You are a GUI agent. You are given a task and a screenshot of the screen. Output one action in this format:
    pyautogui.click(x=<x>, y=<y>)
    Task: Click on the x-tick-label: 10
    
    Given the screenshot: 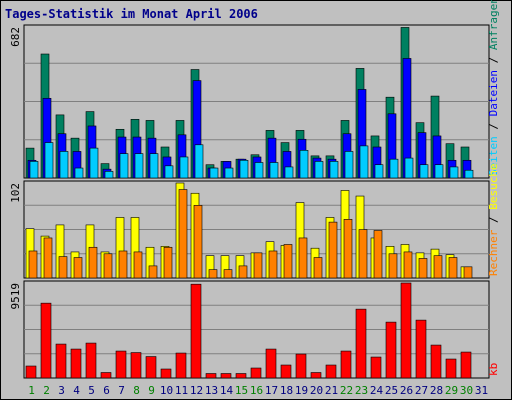 What is the action you would take?
    pyautogui.click(x=166, y=390)
    